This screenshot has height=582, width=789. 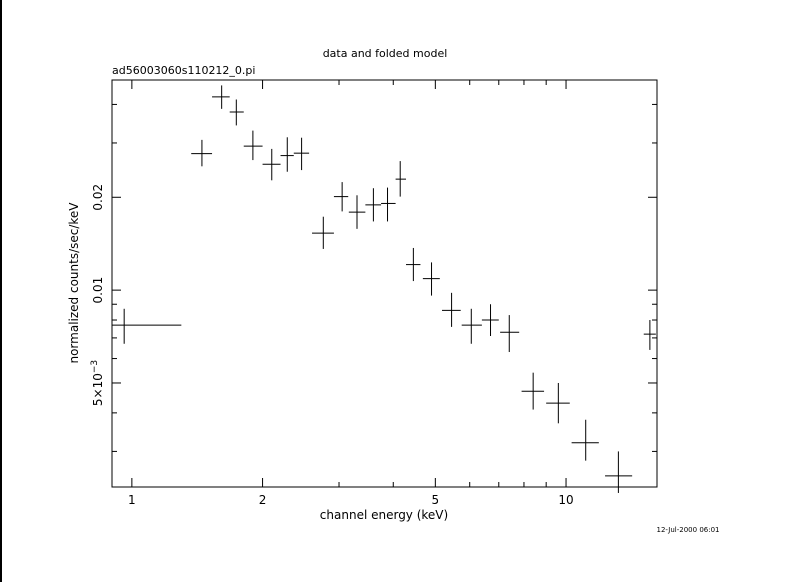 I want to click on y-axis-label: normalized counts/sec/keV, so click(x=74, y=283).